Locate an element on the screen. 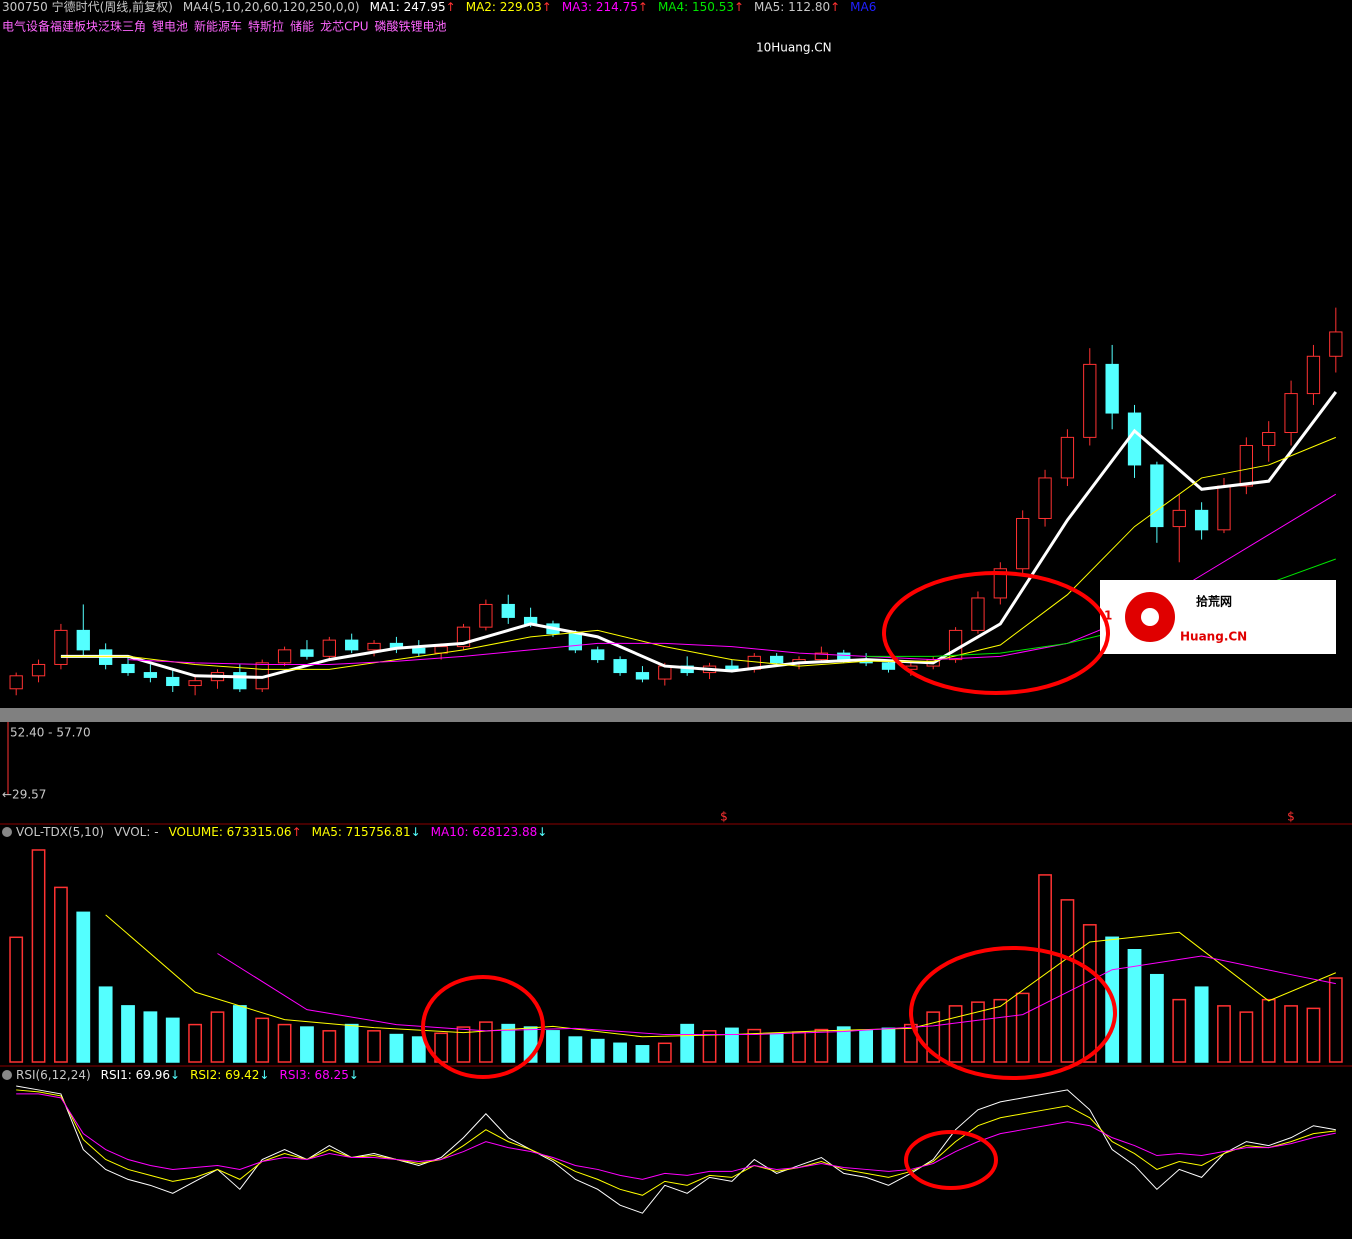 The height and width of the screenshot is (1239, 1352). legend-text: MA1: 247.95 is located at coordinates (408, 7).